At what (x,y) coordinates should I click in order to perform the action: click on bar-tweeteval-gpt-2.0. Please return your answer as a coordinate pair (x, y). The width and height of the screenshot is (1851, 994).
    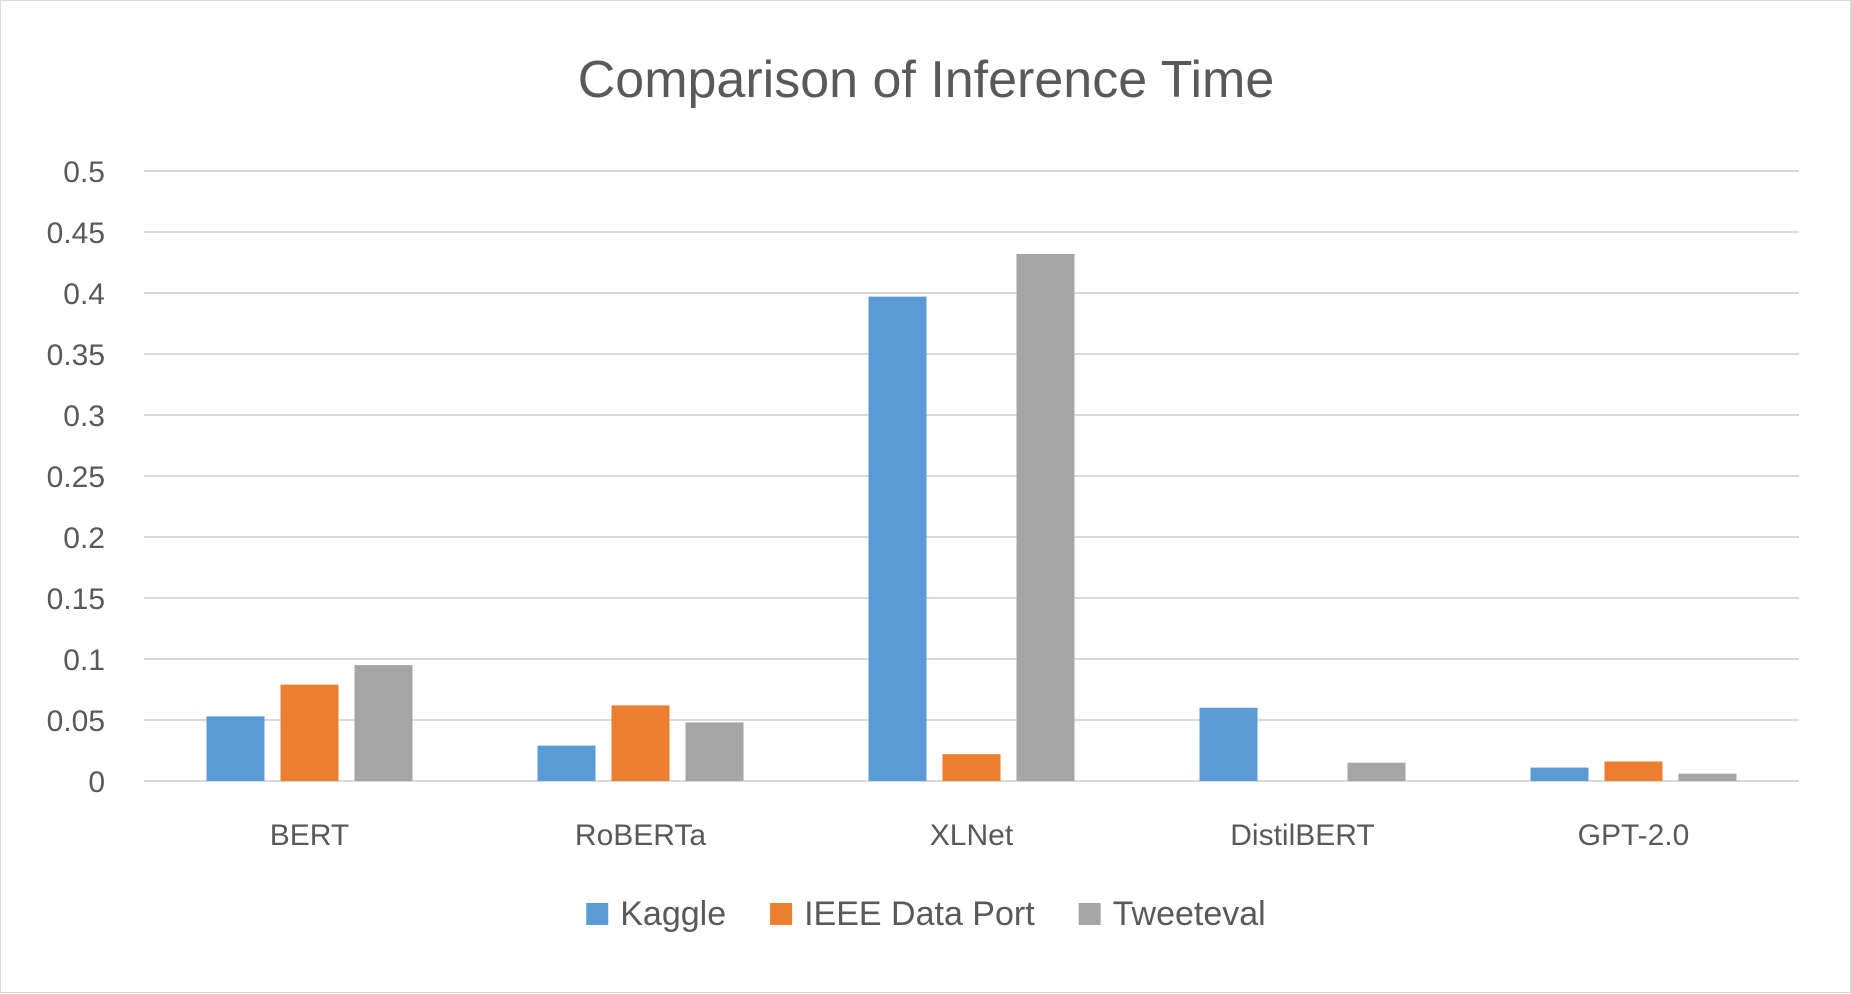
    Looking at the image, I should click on (1707, 777).